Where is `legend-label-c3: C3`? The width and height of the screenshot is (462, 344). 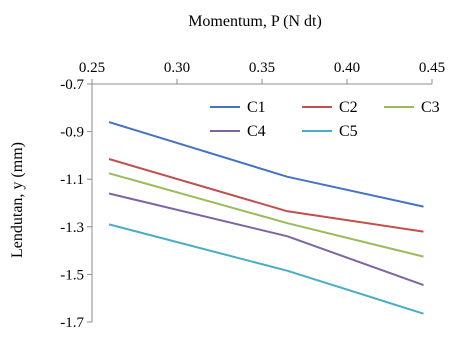
legend-label-c3: C3 is located at coordinates (430, 107).